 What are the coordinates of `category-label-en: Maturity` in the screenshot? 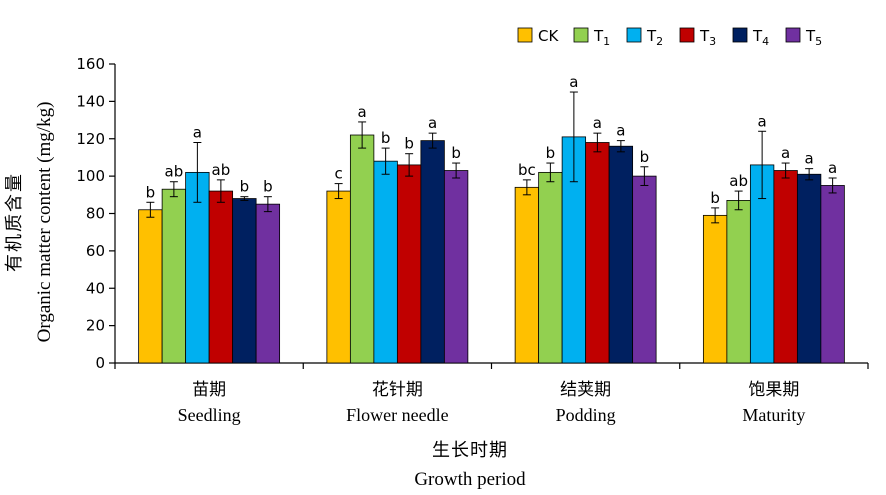 It's located at (773, 415).